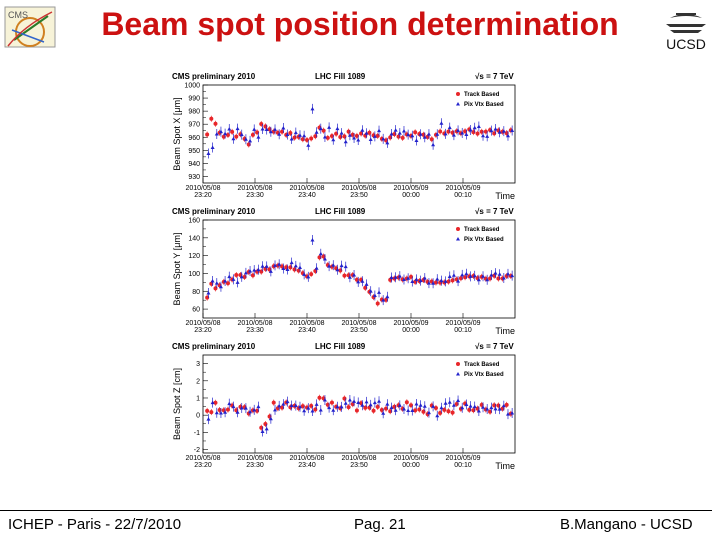  I want to click on footer-page-number: Pag. 21, so click(380, 524).